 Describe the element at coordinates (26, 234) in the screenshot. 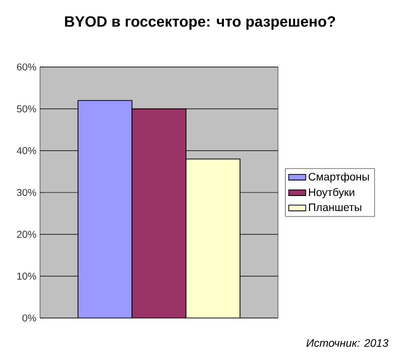

I see `y-tick-label: 20%` at that location.